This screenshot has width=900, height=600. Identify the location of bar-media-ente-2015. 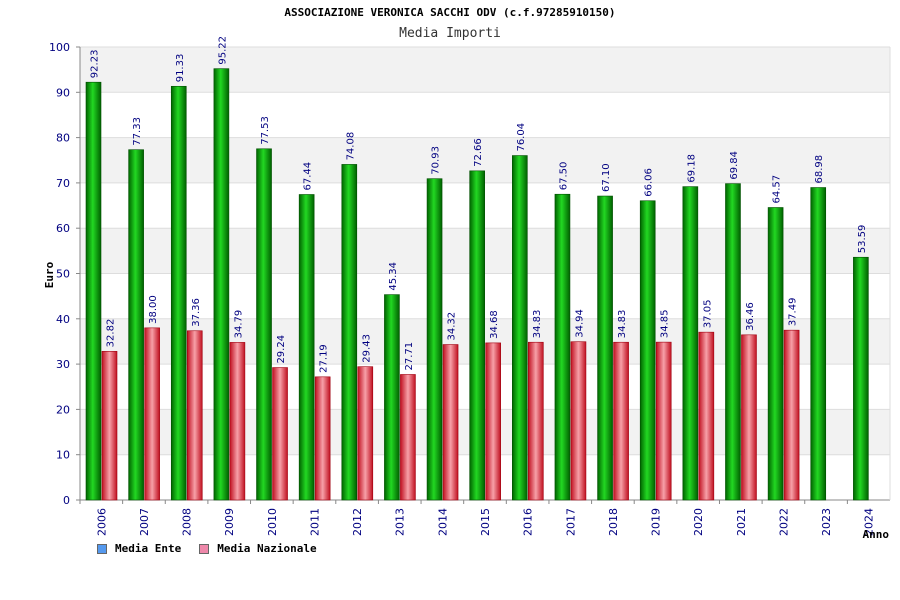
(477, 335).